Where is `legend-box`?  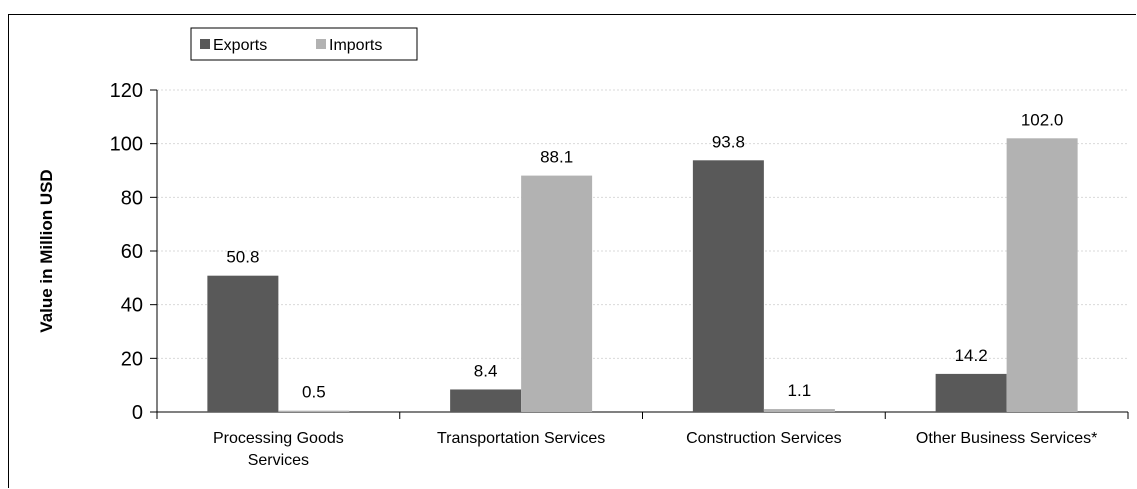
legend-box is located at coordinates (304, 44).